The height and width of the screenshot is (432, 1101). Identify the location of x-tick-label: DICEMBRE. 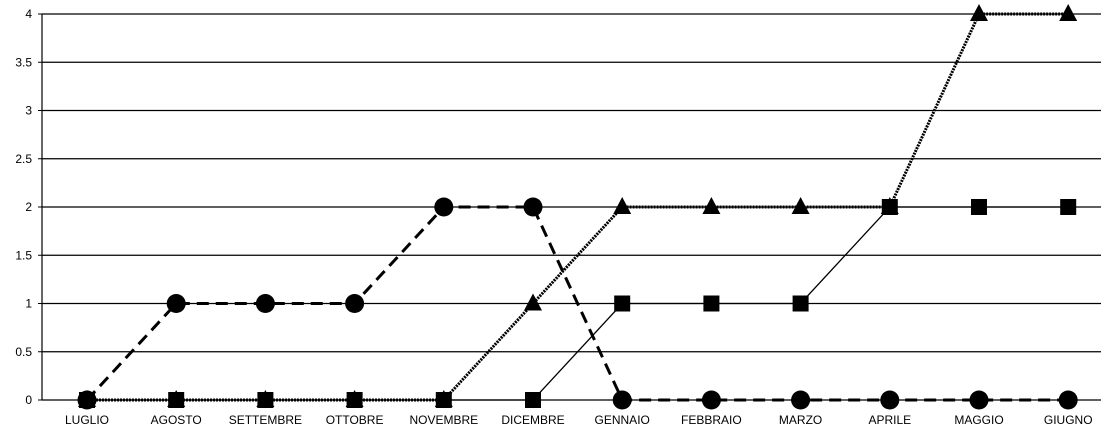
(532, 420).